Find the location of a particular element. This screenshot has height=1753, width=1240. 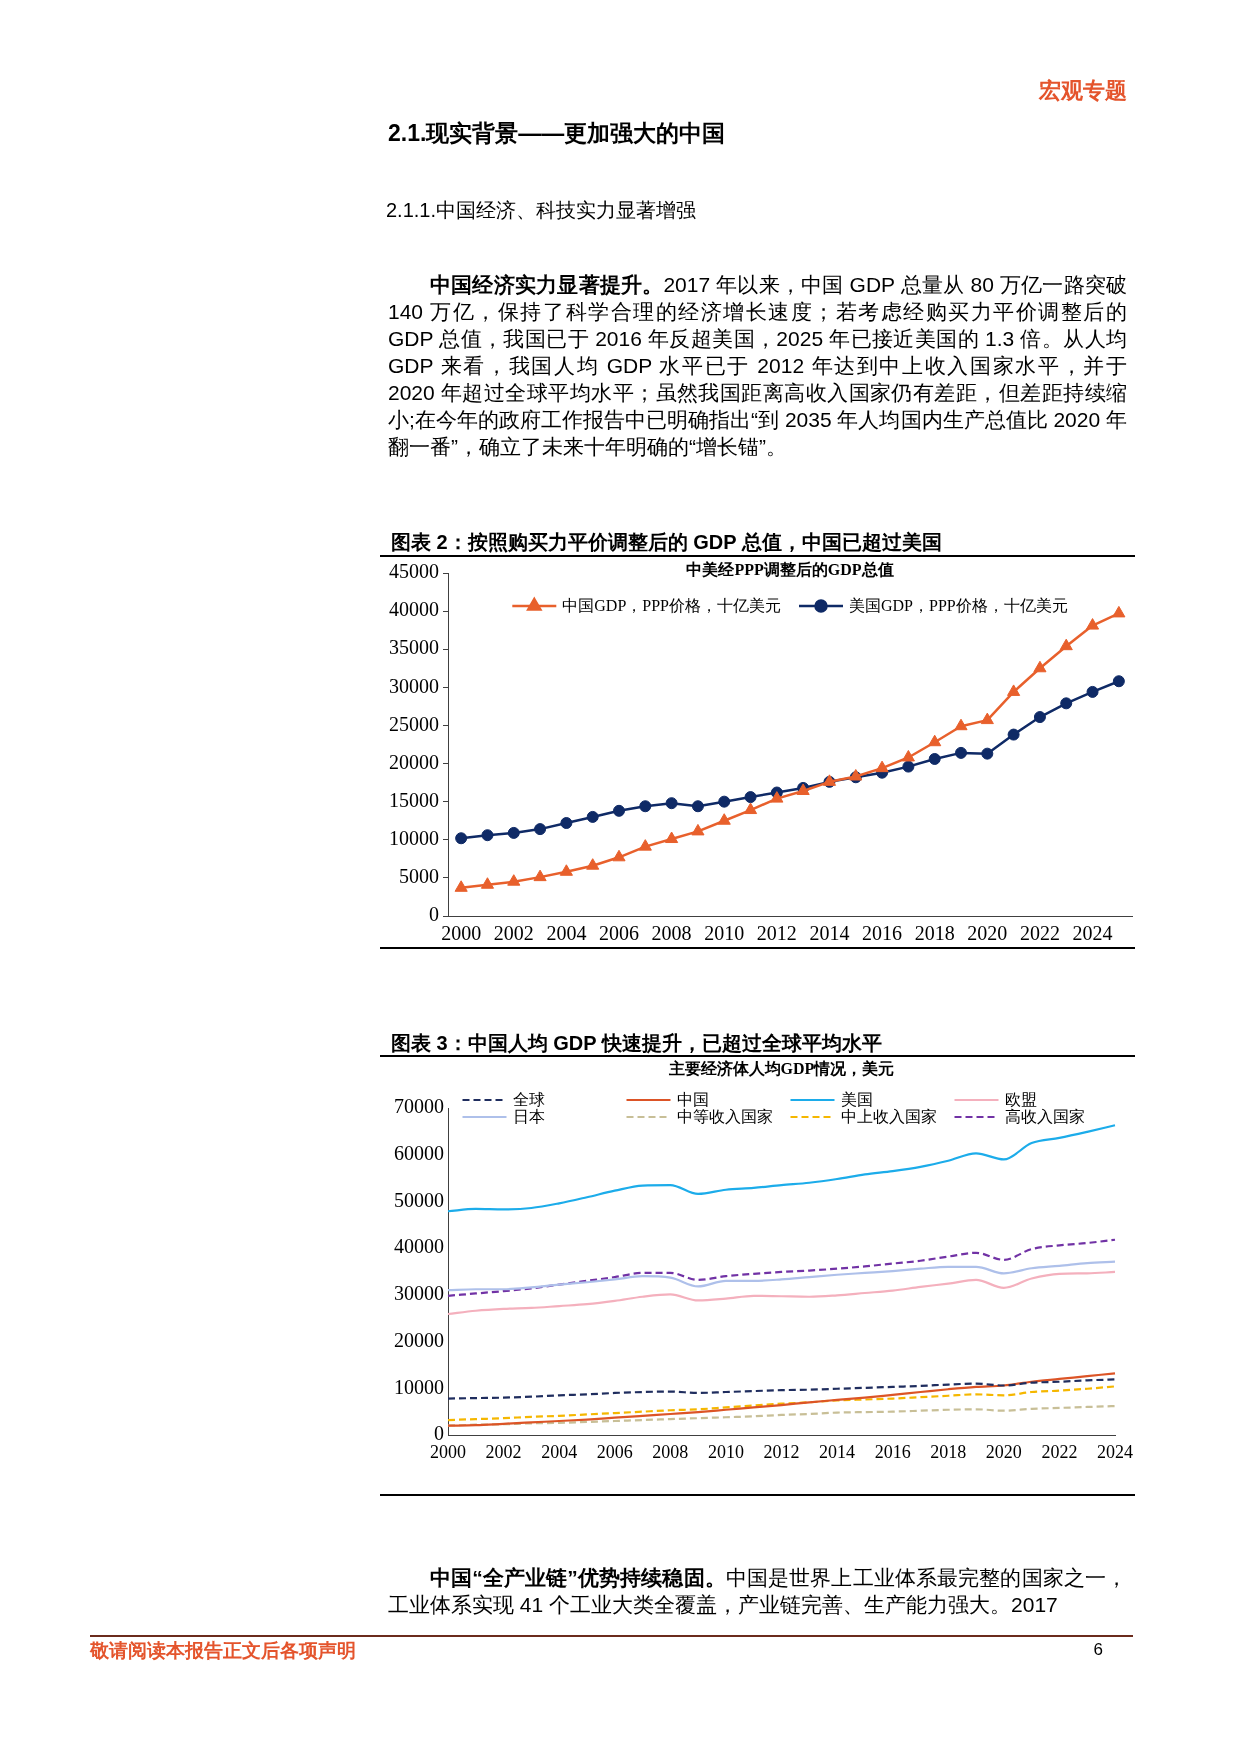

text: 敬请阅读本报告正文后各项声明 is located at coordinates (223, 1650).